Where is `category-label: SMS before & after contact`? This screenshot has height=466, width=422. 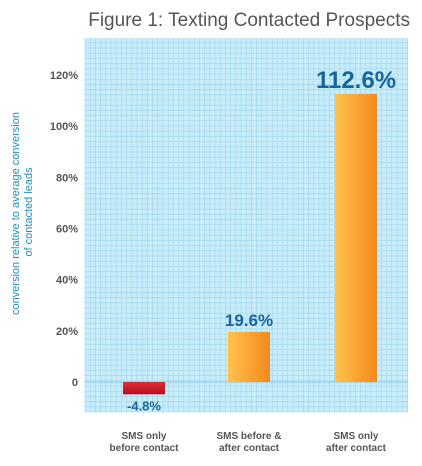 category-label: SMS before & after contact is located at coordinates (248, 442).